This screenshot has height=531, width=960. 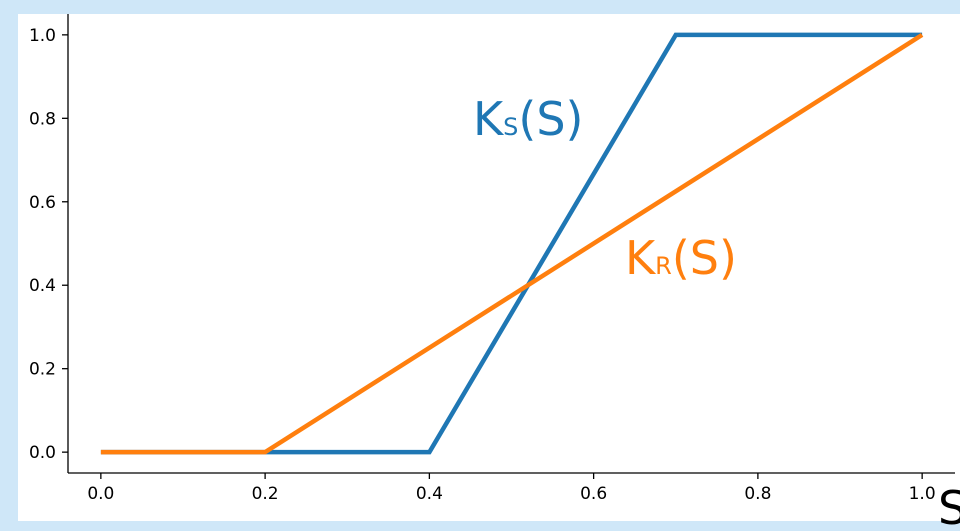 I want to click on x-tick-label: 0.8, so click(x=757, y=494).